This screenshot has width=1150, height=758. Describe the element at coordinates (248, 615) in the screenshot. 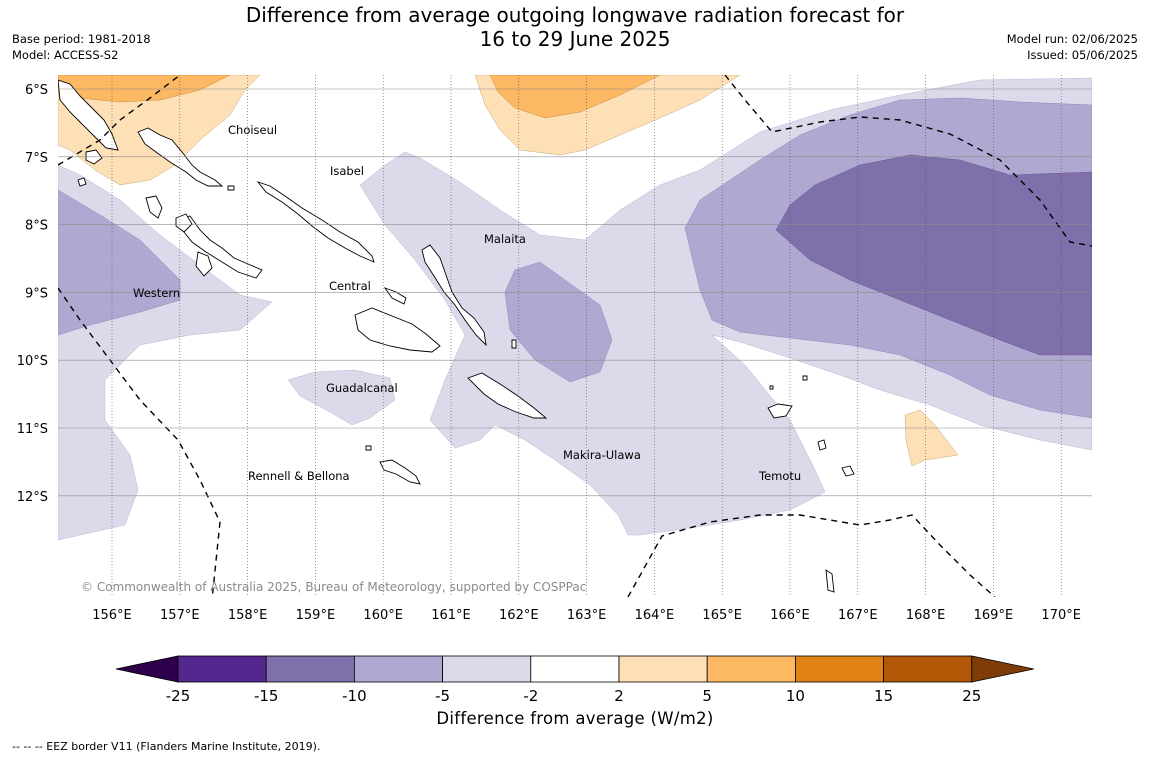

I see `longitude-label: 158°E` at that location.